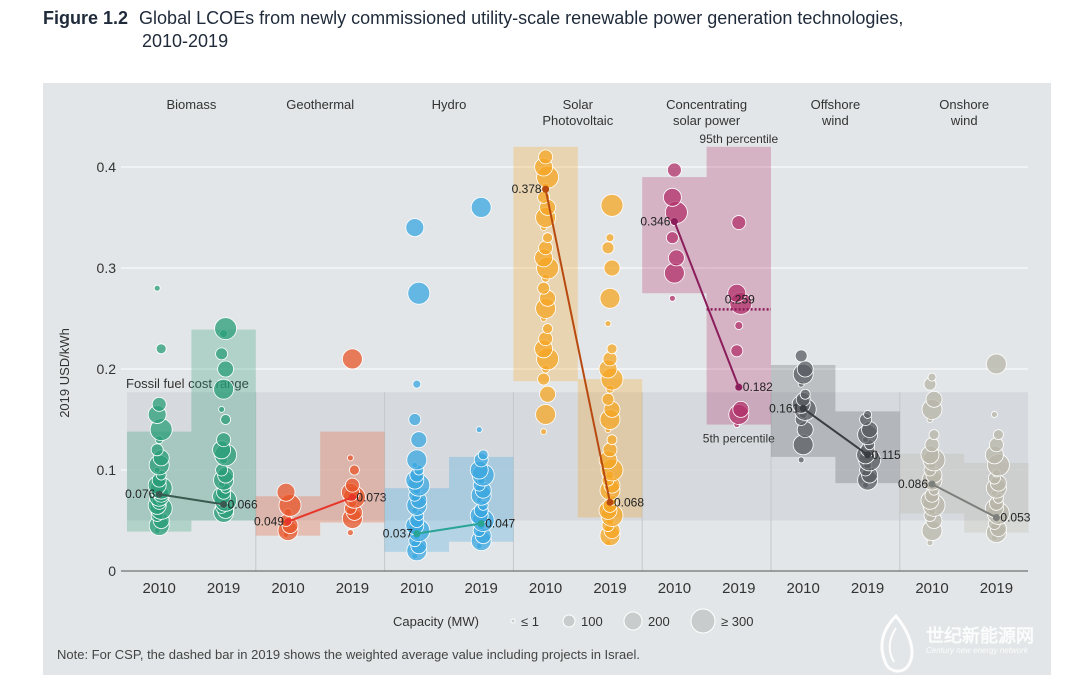  What do you see at coordinates (436, 621) in the screenshot?
I see `legend-title: Capacity (MW)` at bounding box center [436, 621].